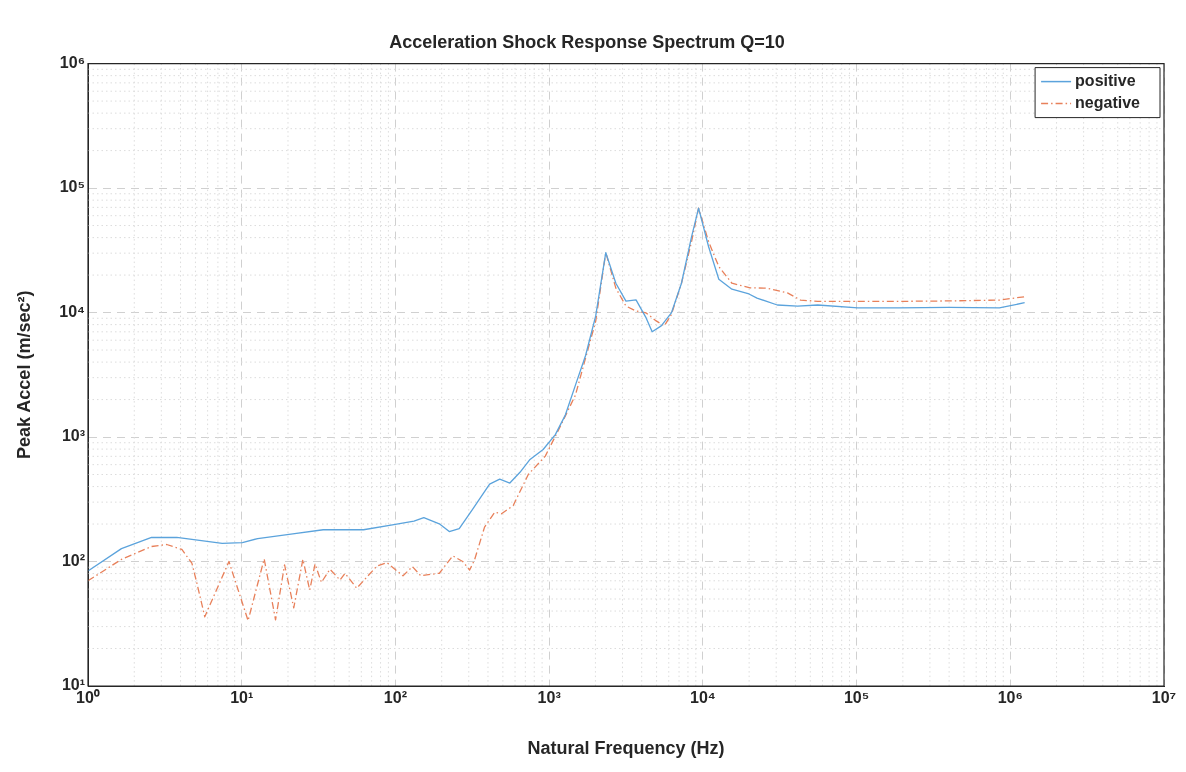  What do you see at coordinates (549, 698) in the screenshot?
I see `x-tick-label: 10³` at bounding box center [549, 698].